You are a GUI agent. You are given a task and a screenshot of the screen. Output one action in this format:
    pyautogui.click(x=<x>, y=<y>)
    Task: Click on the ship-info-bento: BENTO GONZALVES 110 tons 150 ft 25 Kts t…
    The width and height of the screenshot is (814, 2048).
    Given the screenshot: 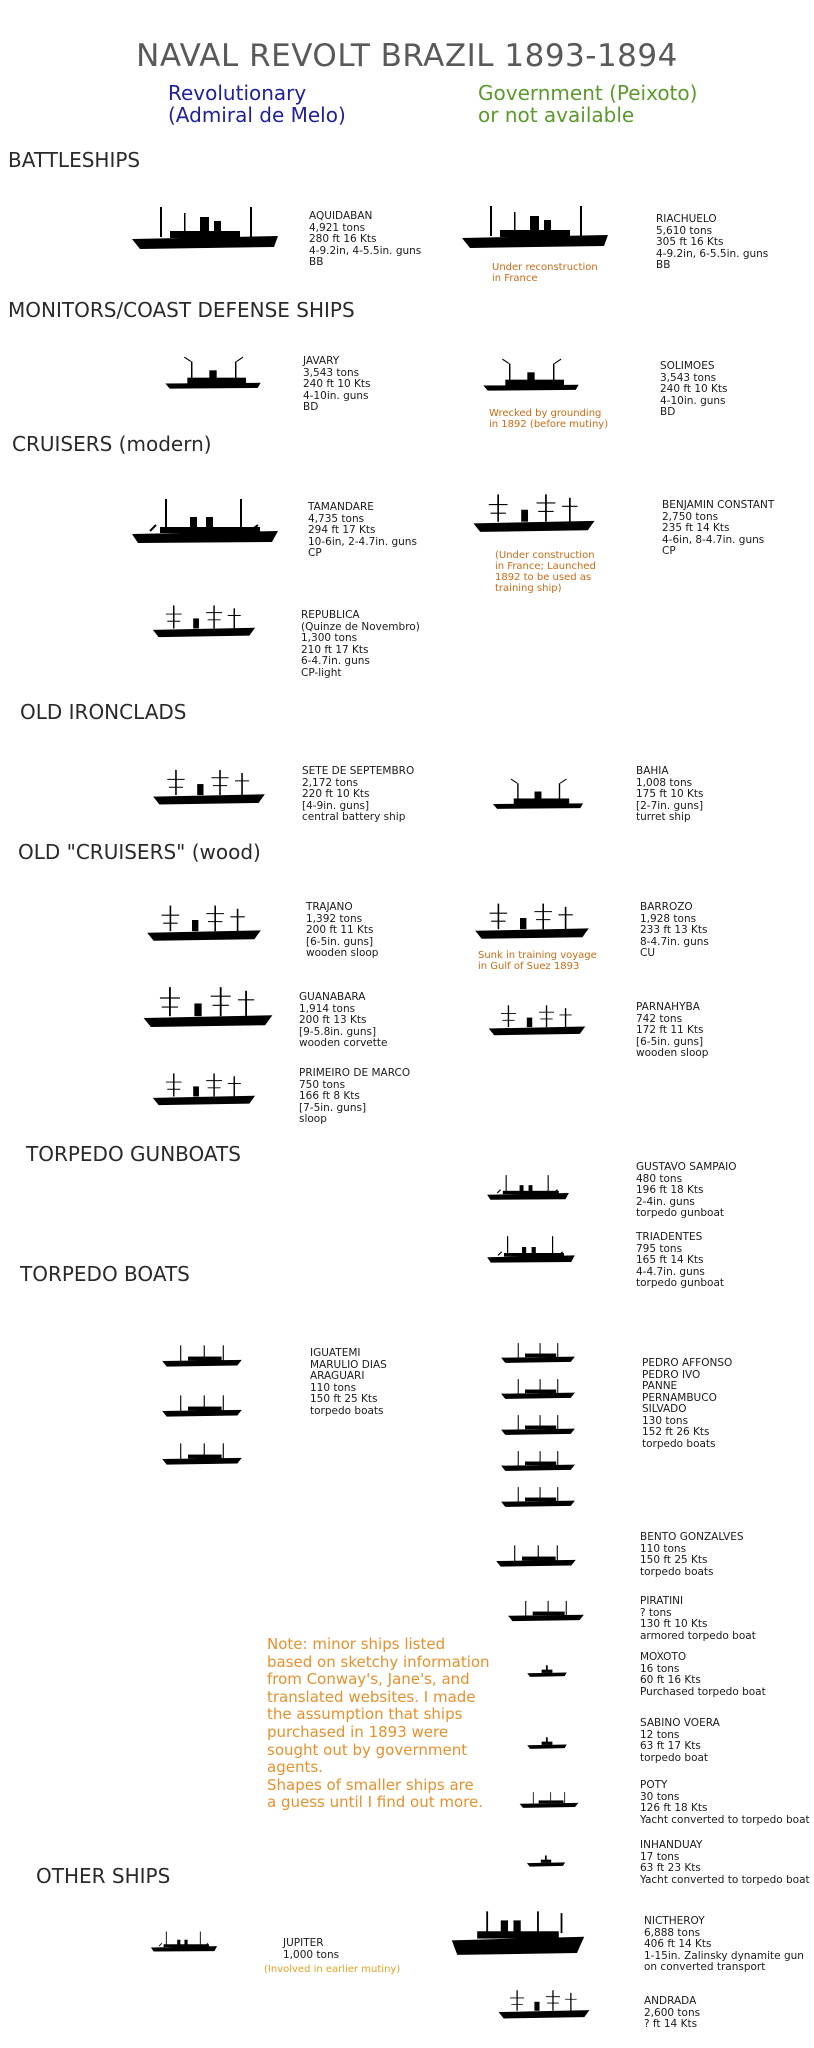 What is the action you would take?
    pyautogui.click(x=692, y=1554)
    